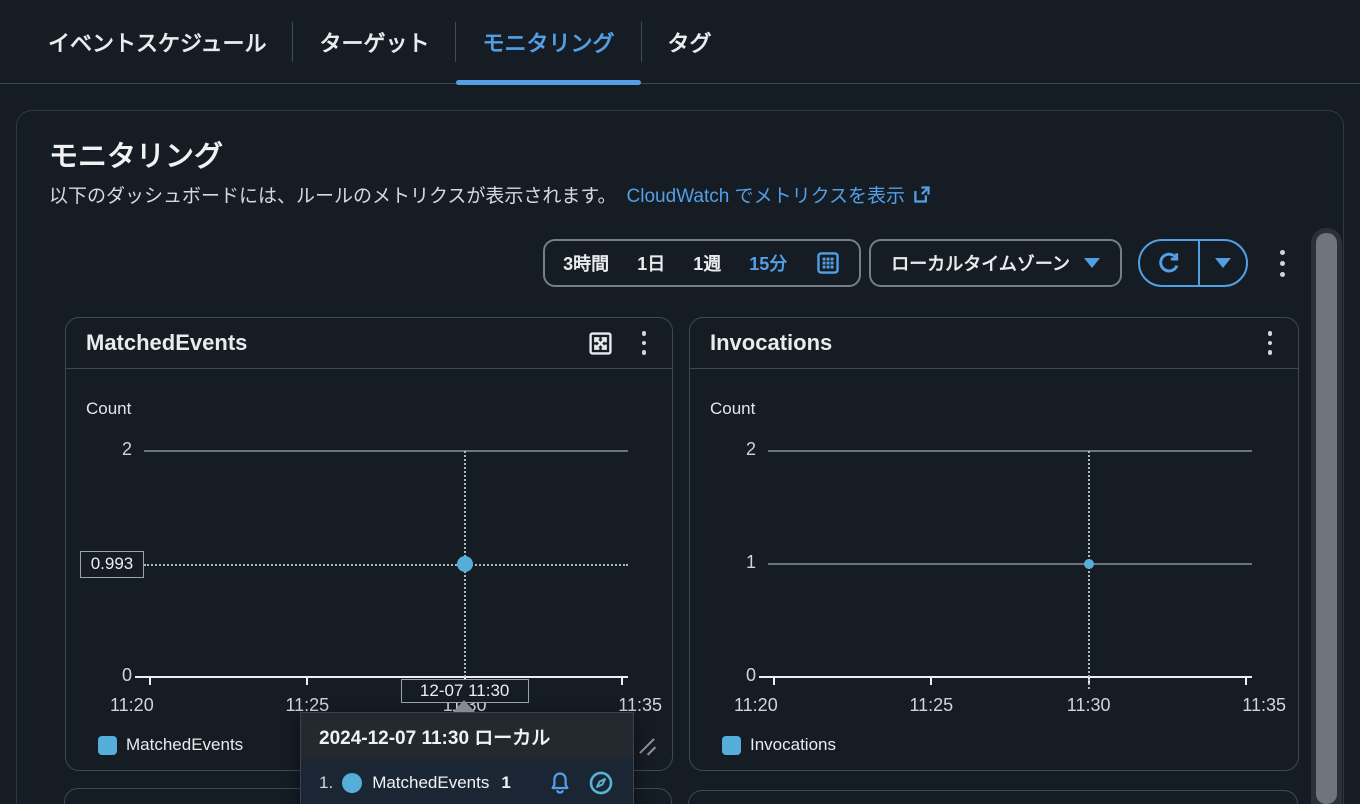  I want to click on legend-label: Invocations, so click(793, 744).